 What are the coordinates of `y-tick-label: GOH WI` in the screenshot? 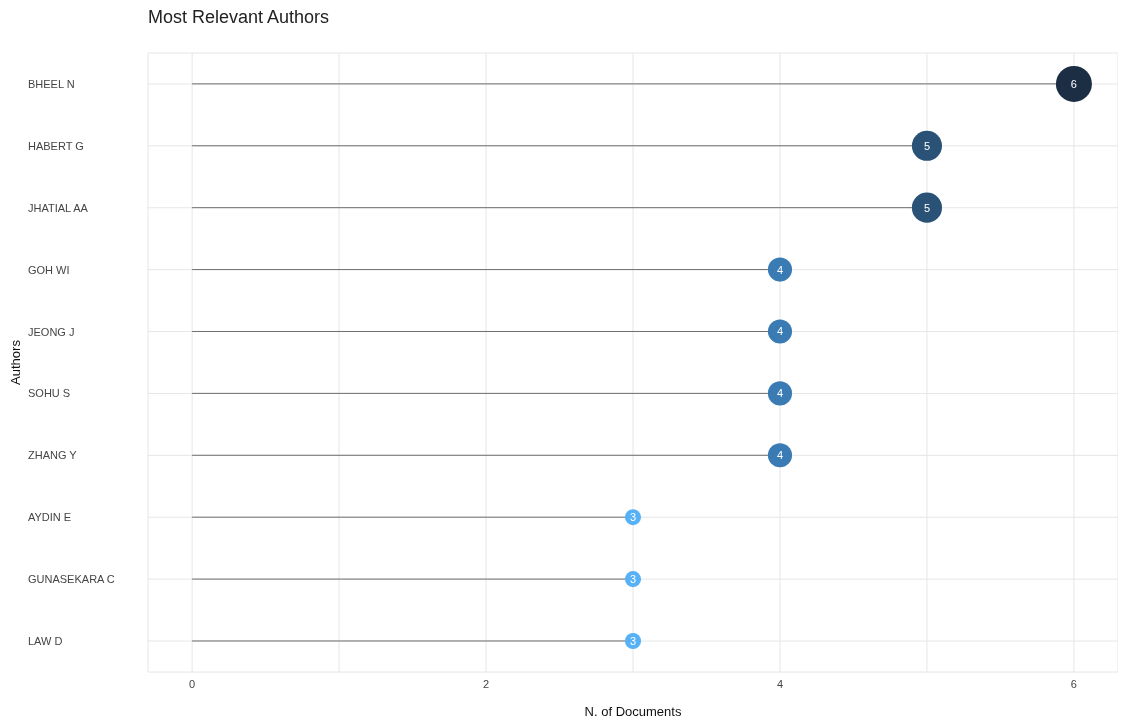 It's located at (49, 269).